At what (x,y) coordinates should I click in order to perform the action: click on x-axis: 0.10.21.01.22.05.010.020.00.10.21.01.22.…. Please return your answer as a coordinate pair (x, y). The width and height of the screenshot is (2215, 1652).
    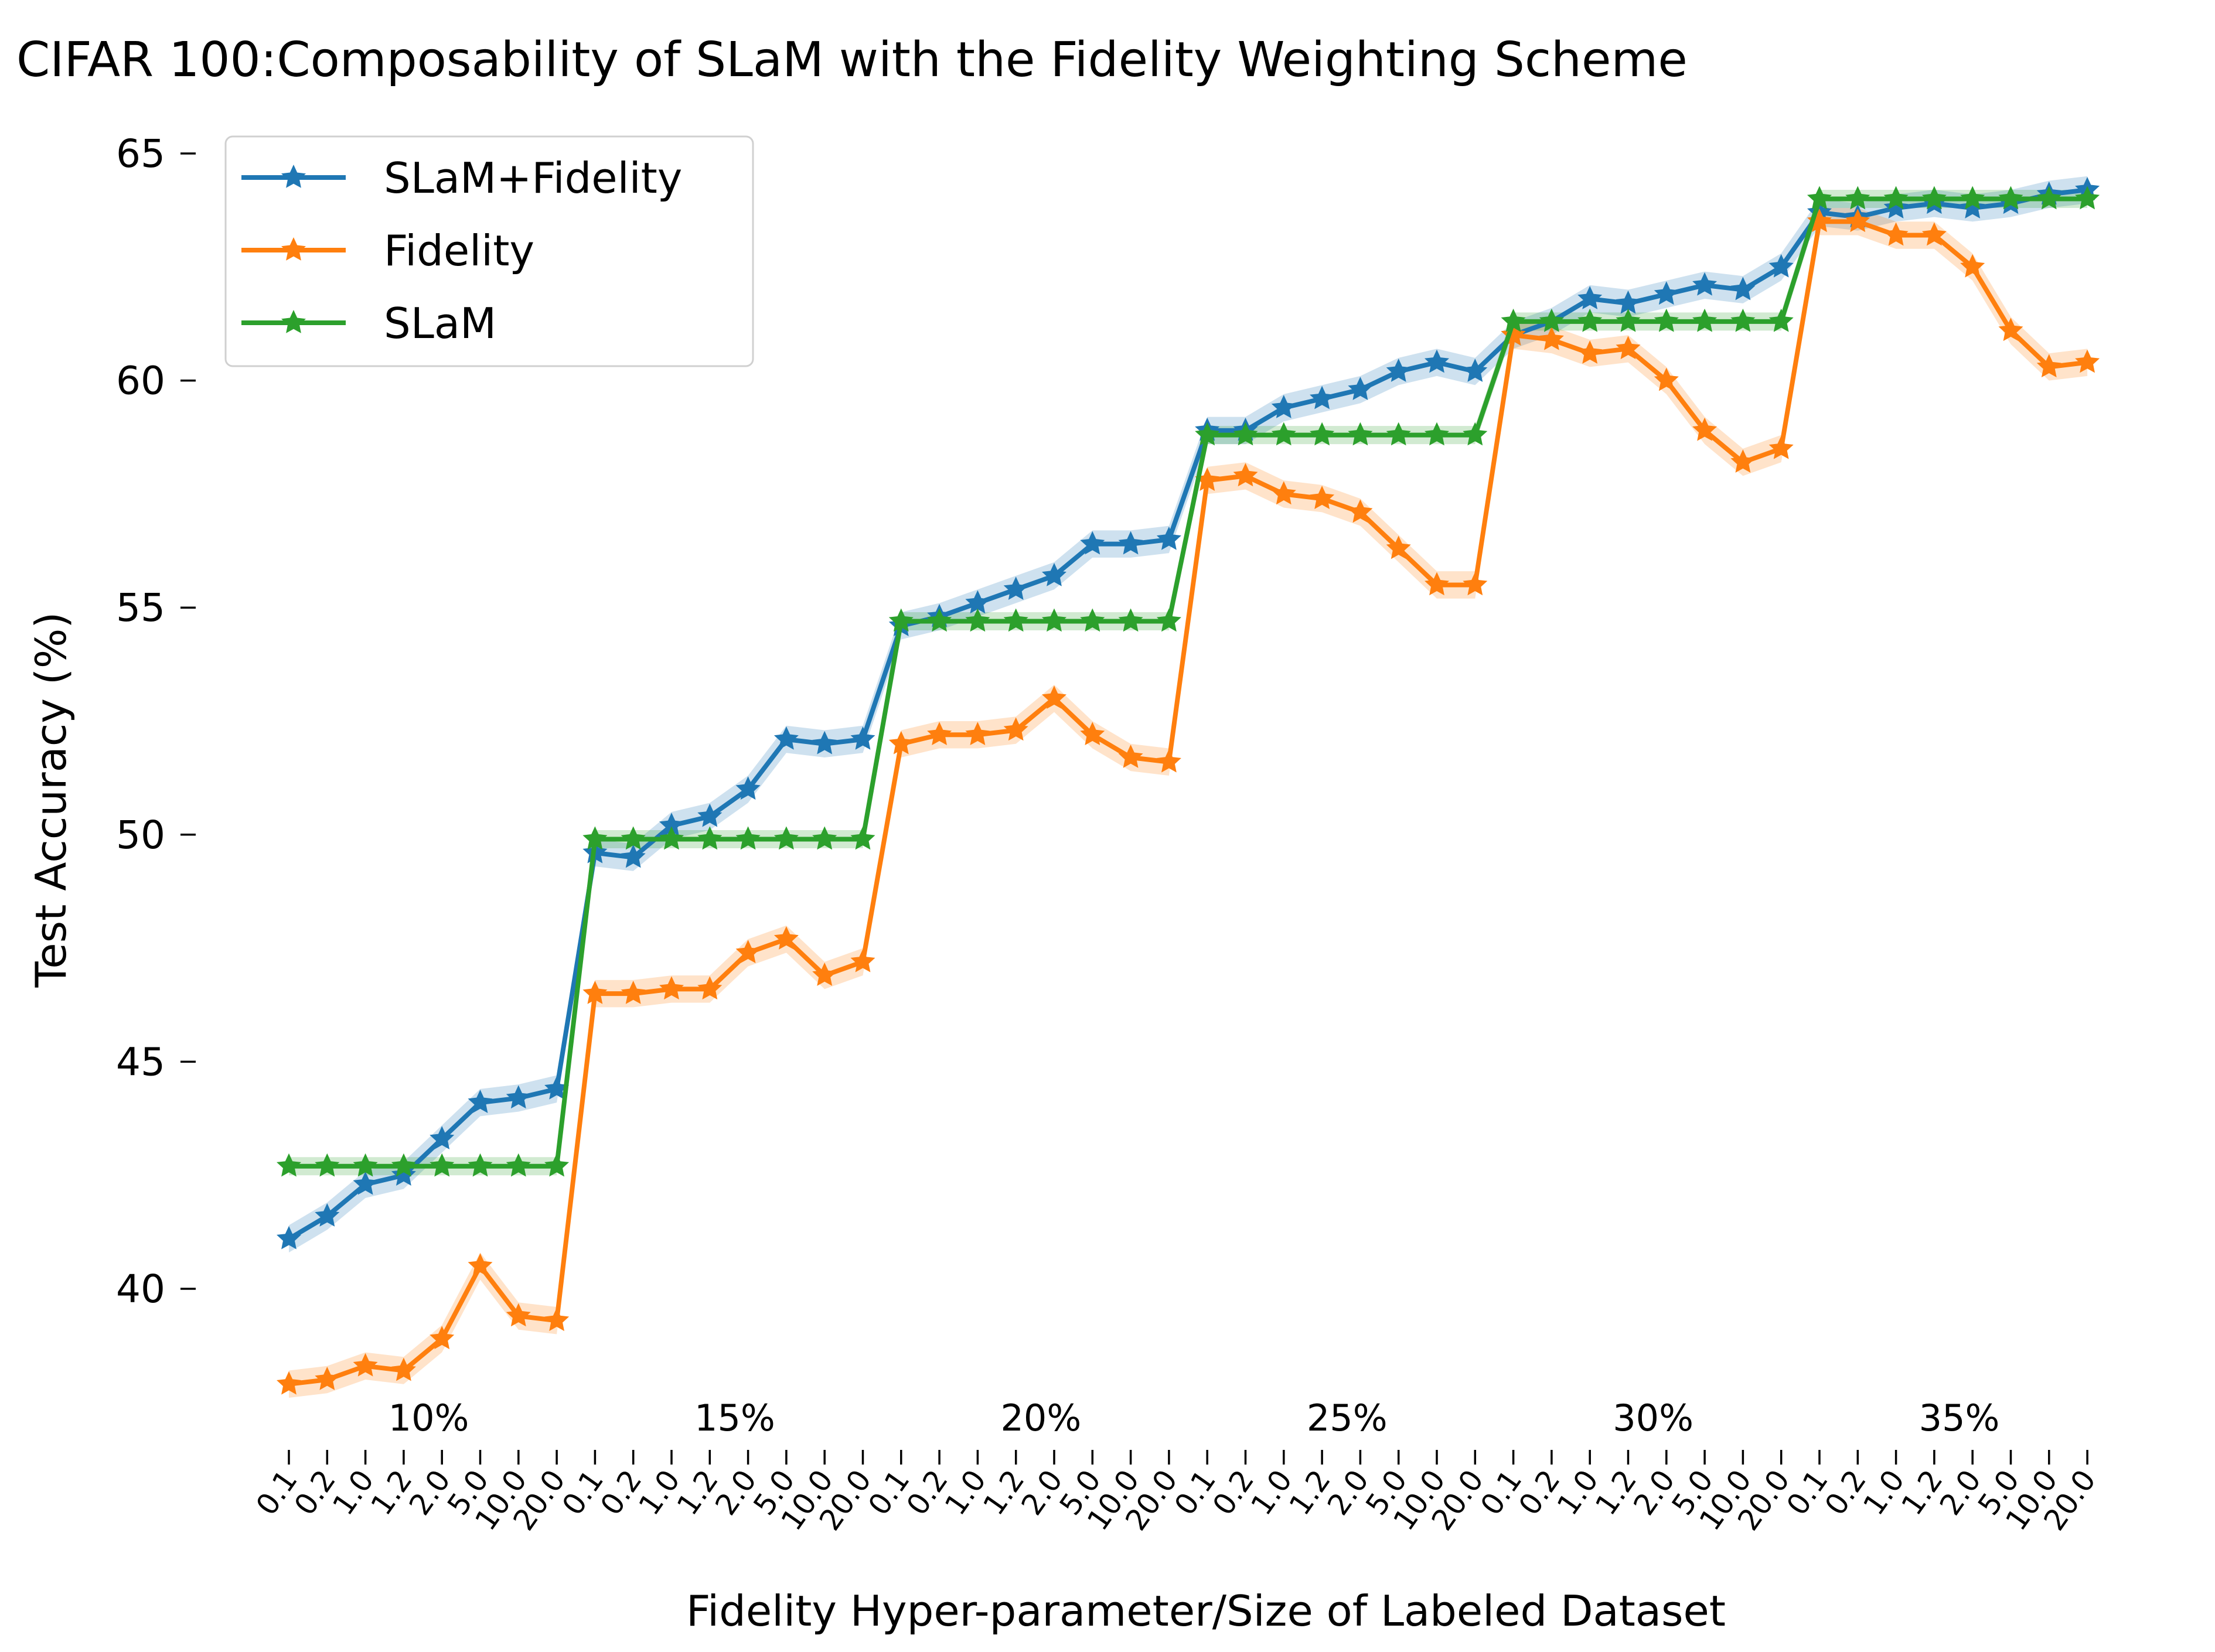
    Looking at the image, I should click on (1176, 1493).